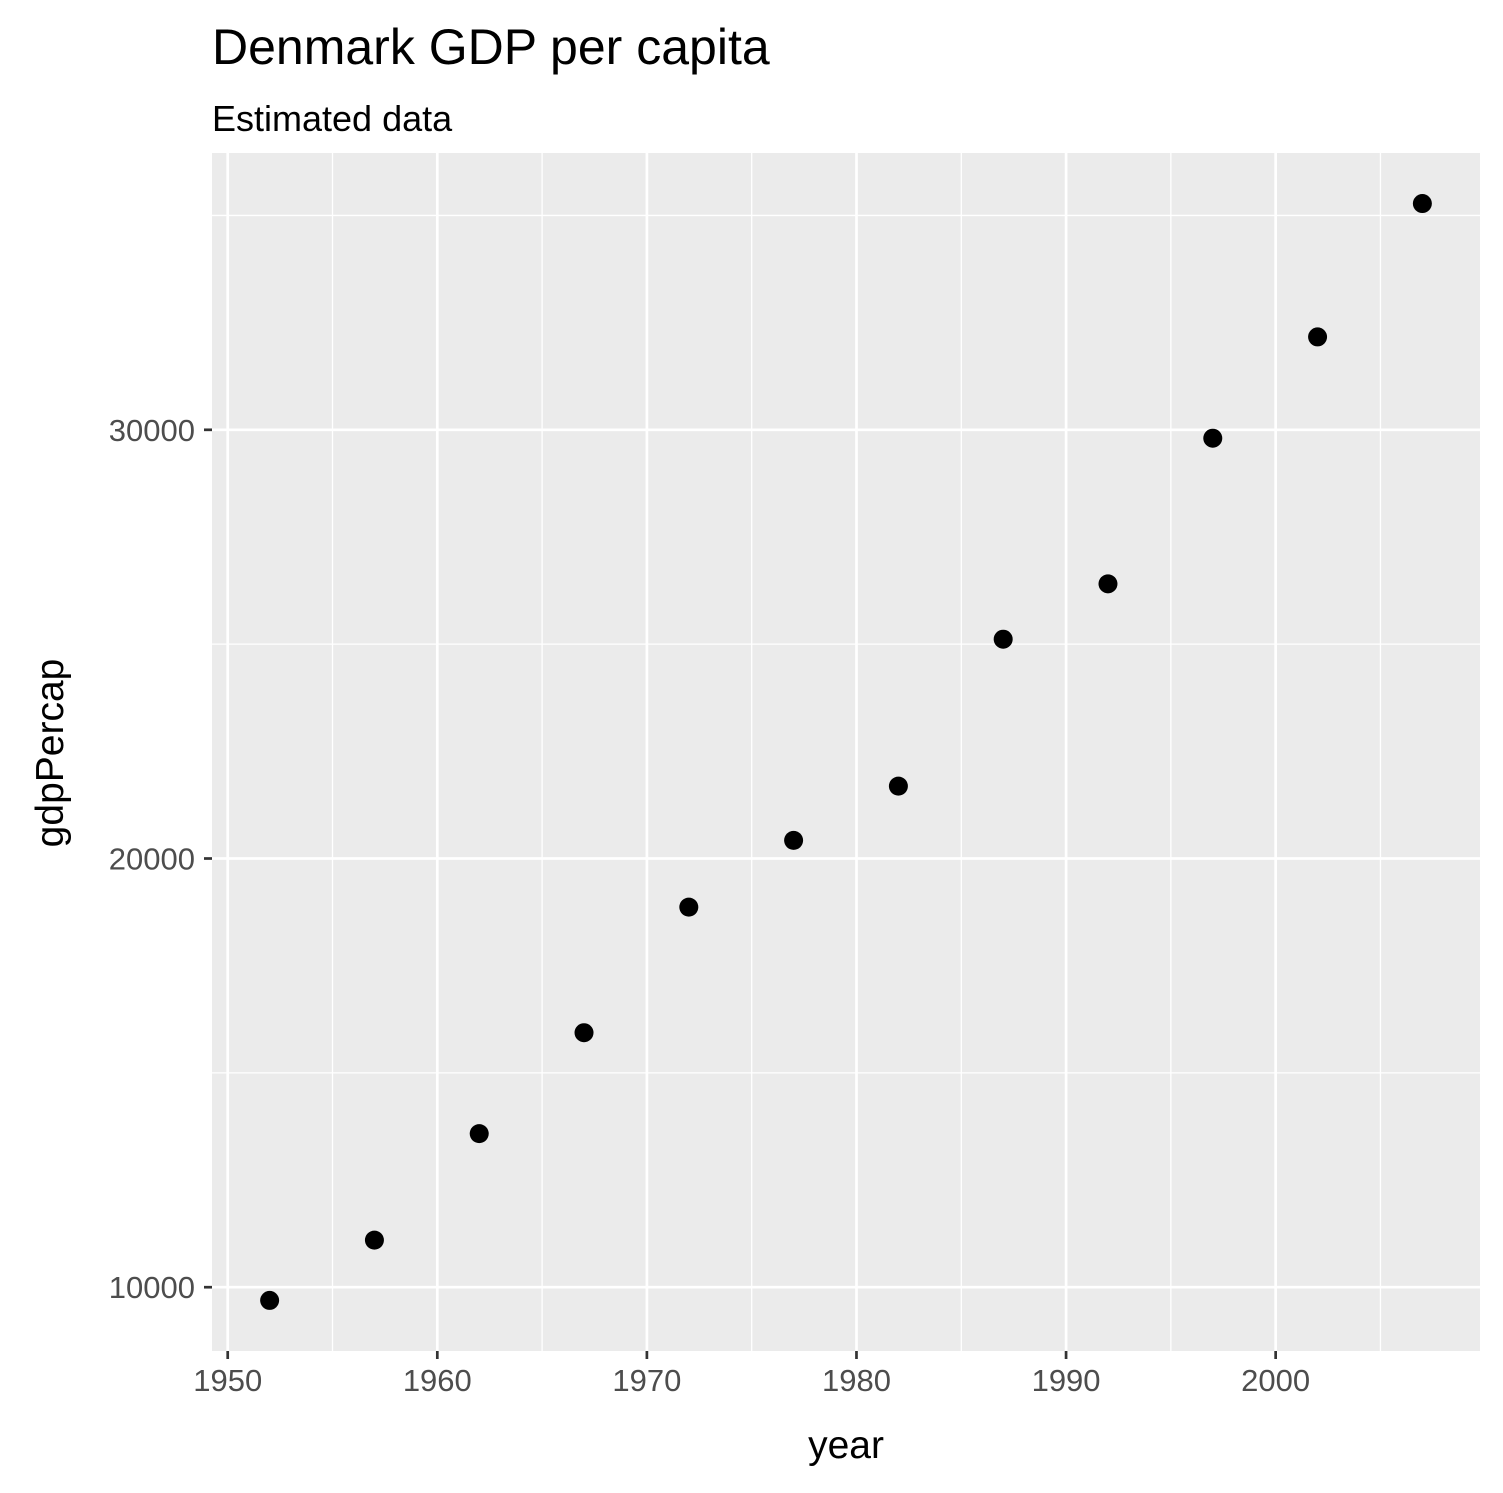  I want to click on y-tick-label: 20000, so click(152, 859).